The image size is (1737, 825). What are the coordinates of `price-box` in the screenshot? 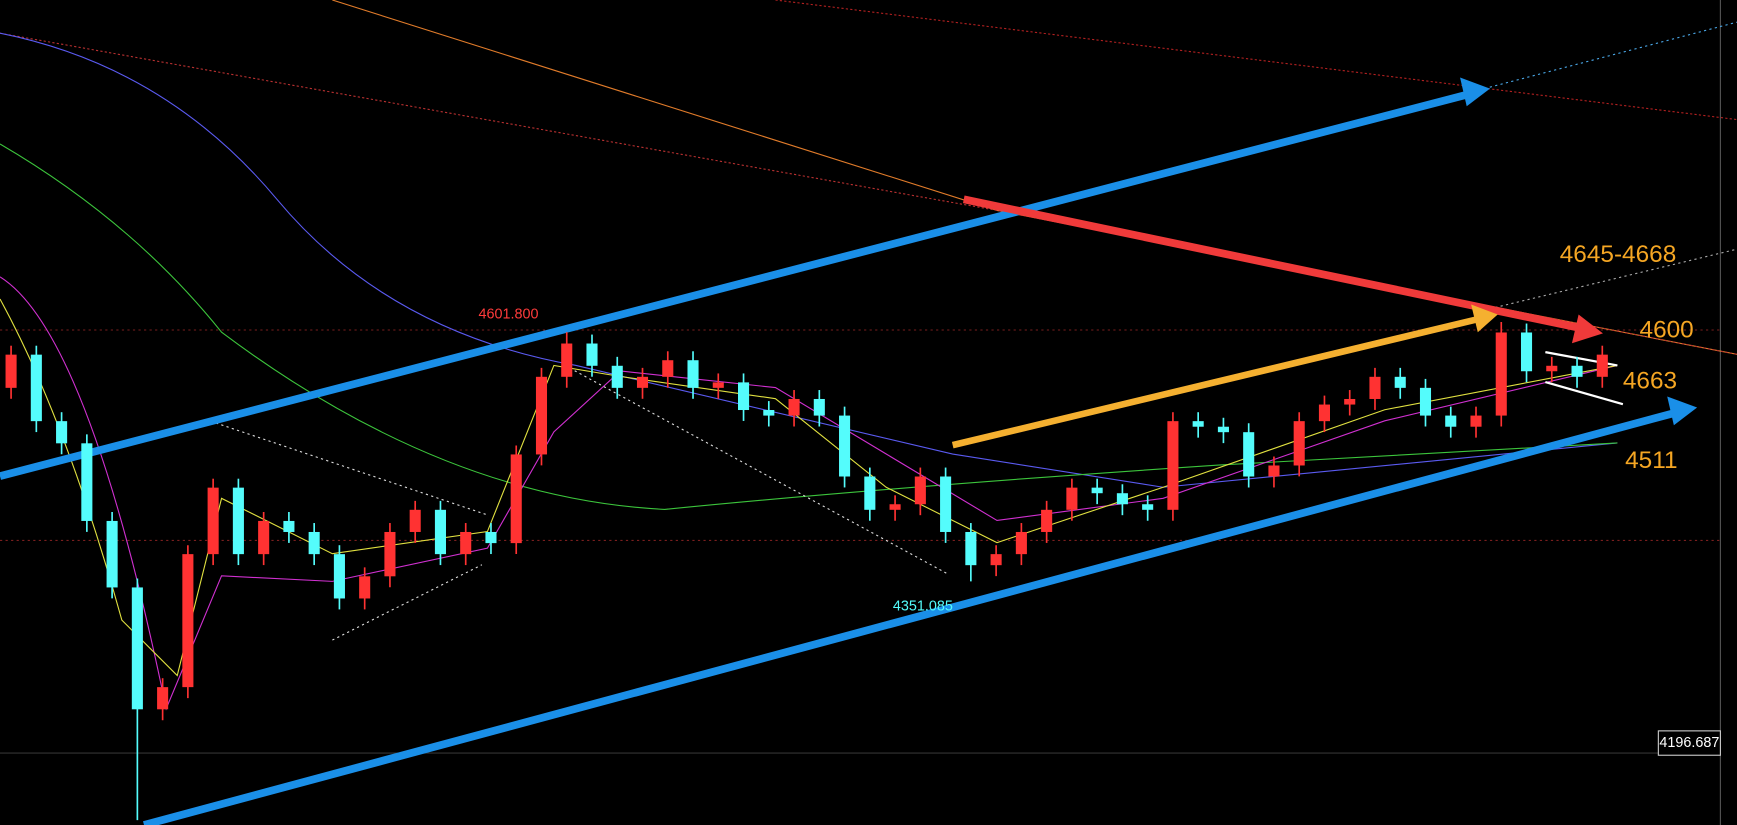 It's located at (1689, 743).